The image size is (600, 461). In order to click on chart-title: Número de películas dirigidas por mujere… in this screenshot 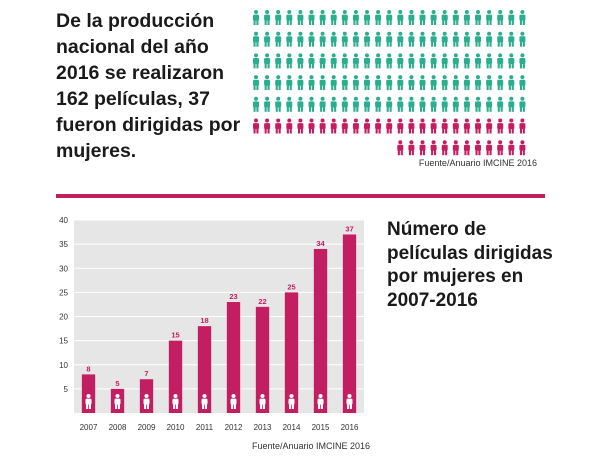, I will do `click(470, 265)`.